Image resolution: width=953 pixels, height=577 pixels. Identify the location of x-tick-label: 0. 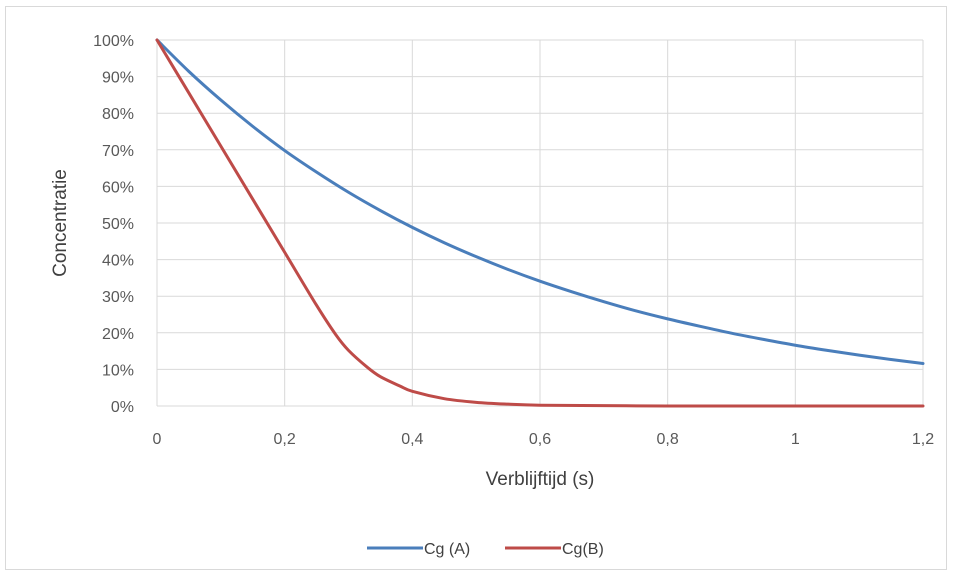
(157, 439).